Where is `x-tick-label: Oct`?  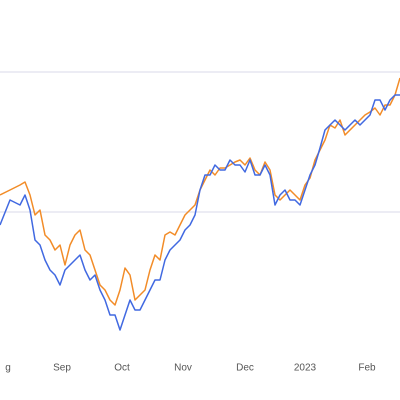 x-tick-label: Oct is located at coordinates (122, 368).